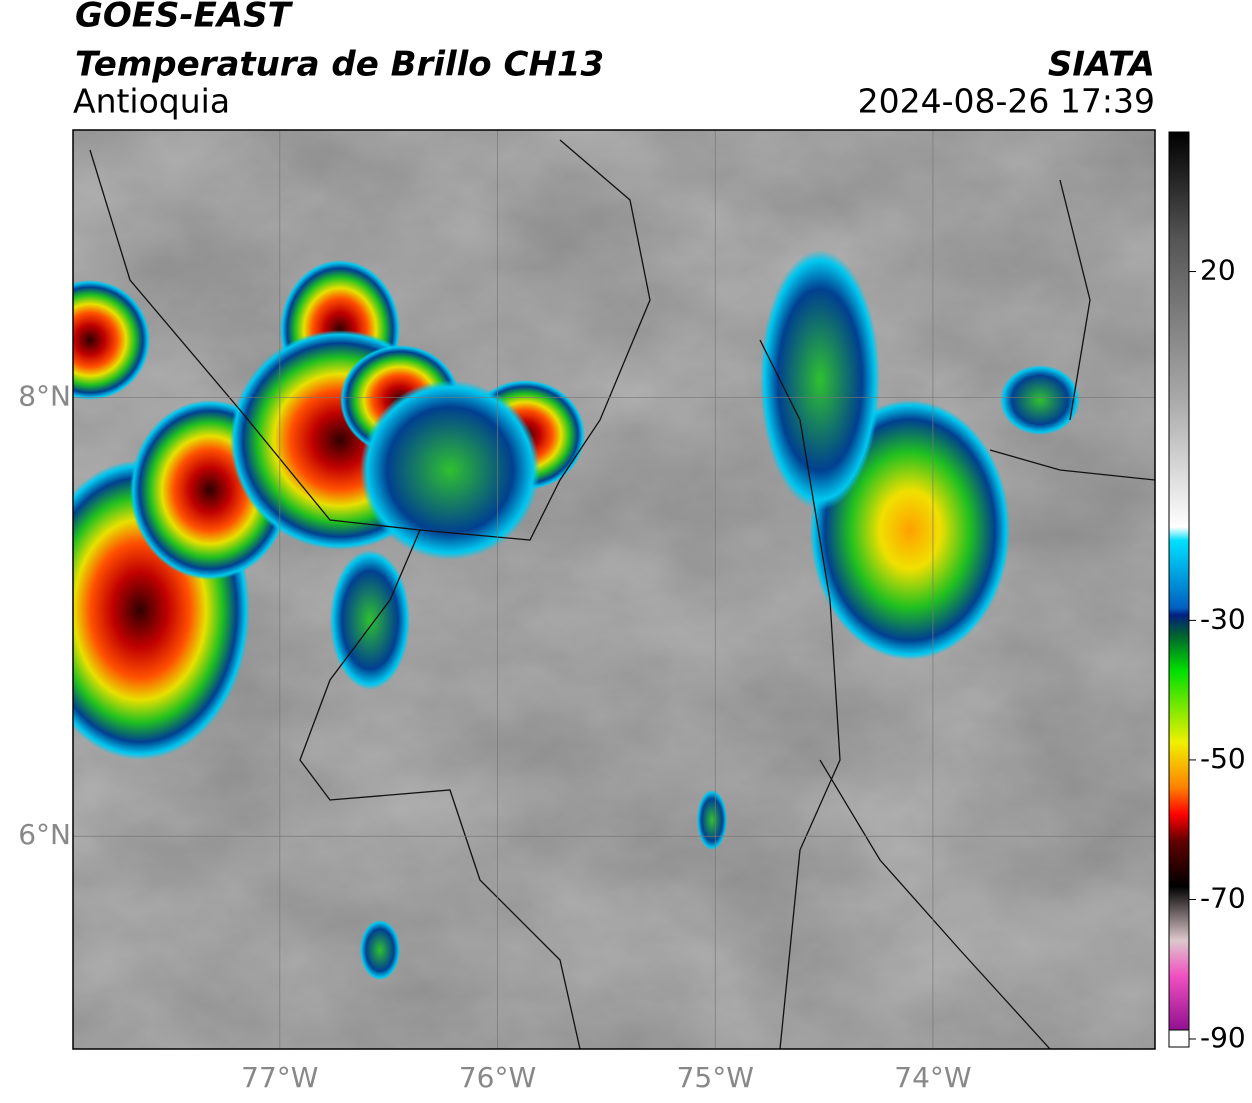 The image size is (1252, 1103). What do you see at coordinates (339, 65) in the screenshot?
I see `subtitle: Temperatura de Brillo CH13` at bounding box center [339, 65].